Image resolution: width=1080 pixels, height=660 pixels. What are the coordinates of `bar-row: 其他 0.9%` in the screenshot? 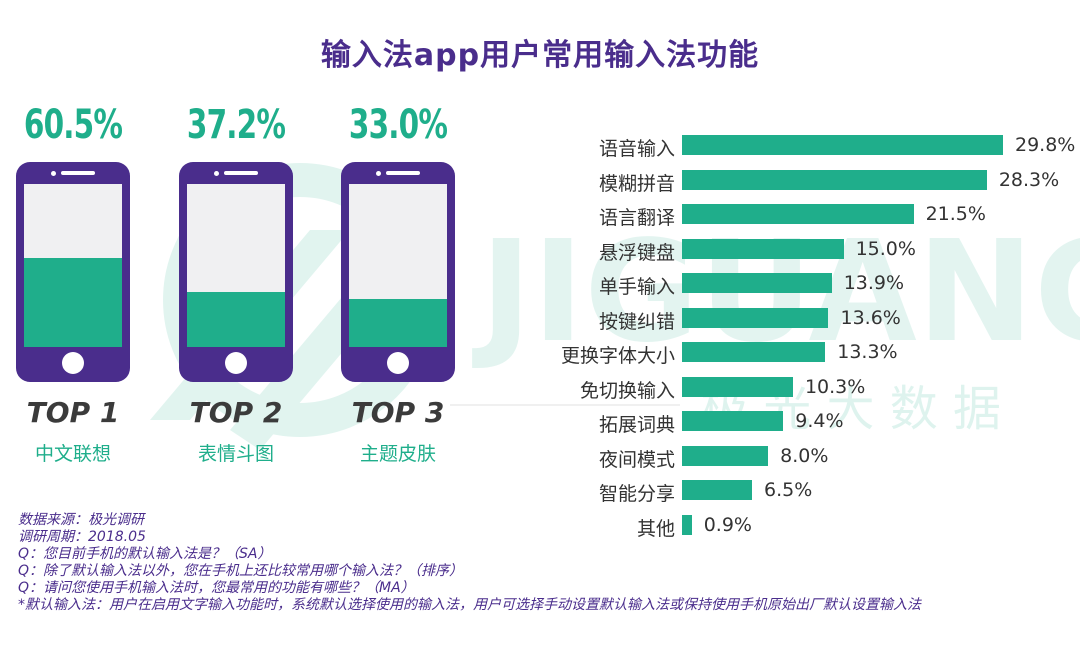 It's located at (755, 525).